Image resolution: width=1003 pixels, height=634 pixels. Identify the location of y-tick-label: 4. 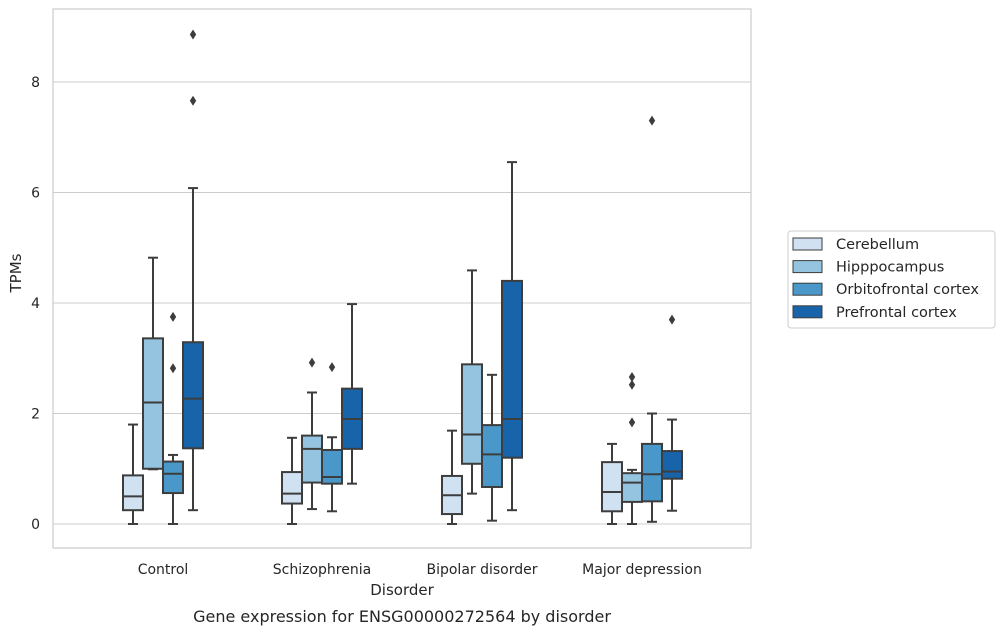
(35, 304).